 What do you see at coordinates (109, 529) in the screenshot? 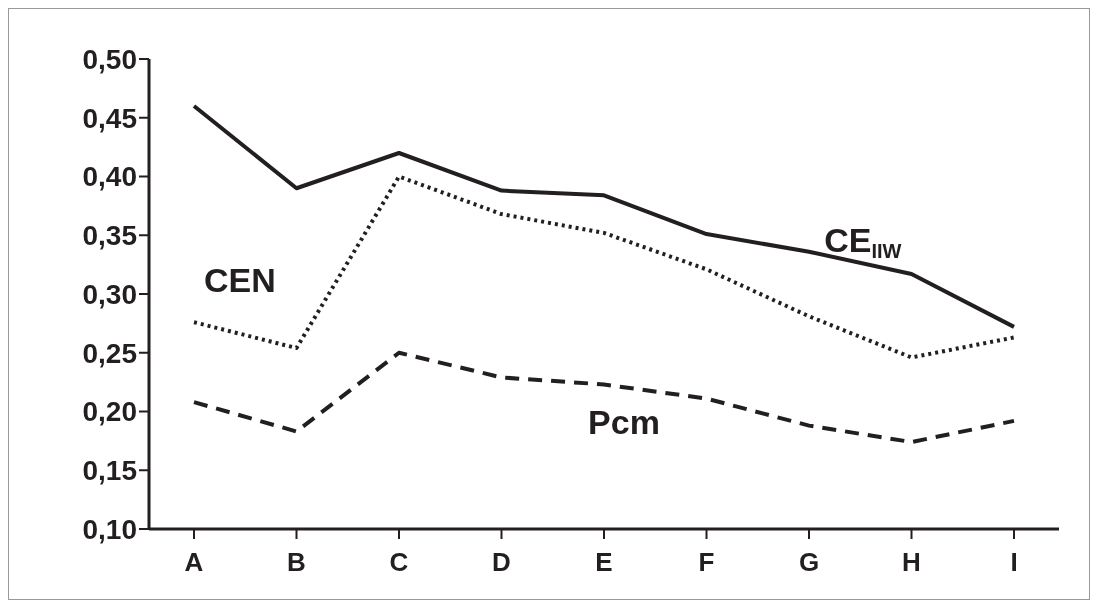
I see `y-tick-label: 0,10` at bounding box center [109, 529].